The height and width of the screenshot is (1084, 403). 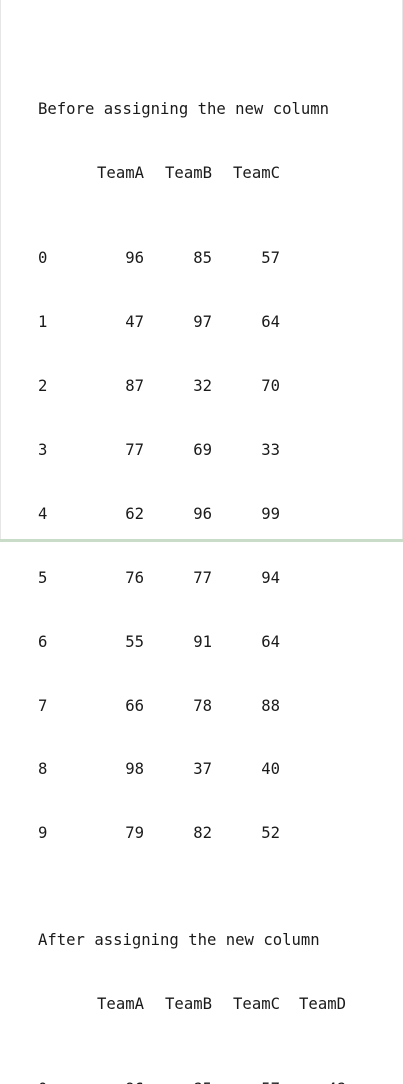 I want to click on before-header-row: TeamA TeamB TeamC, so click(x=192, y=173).